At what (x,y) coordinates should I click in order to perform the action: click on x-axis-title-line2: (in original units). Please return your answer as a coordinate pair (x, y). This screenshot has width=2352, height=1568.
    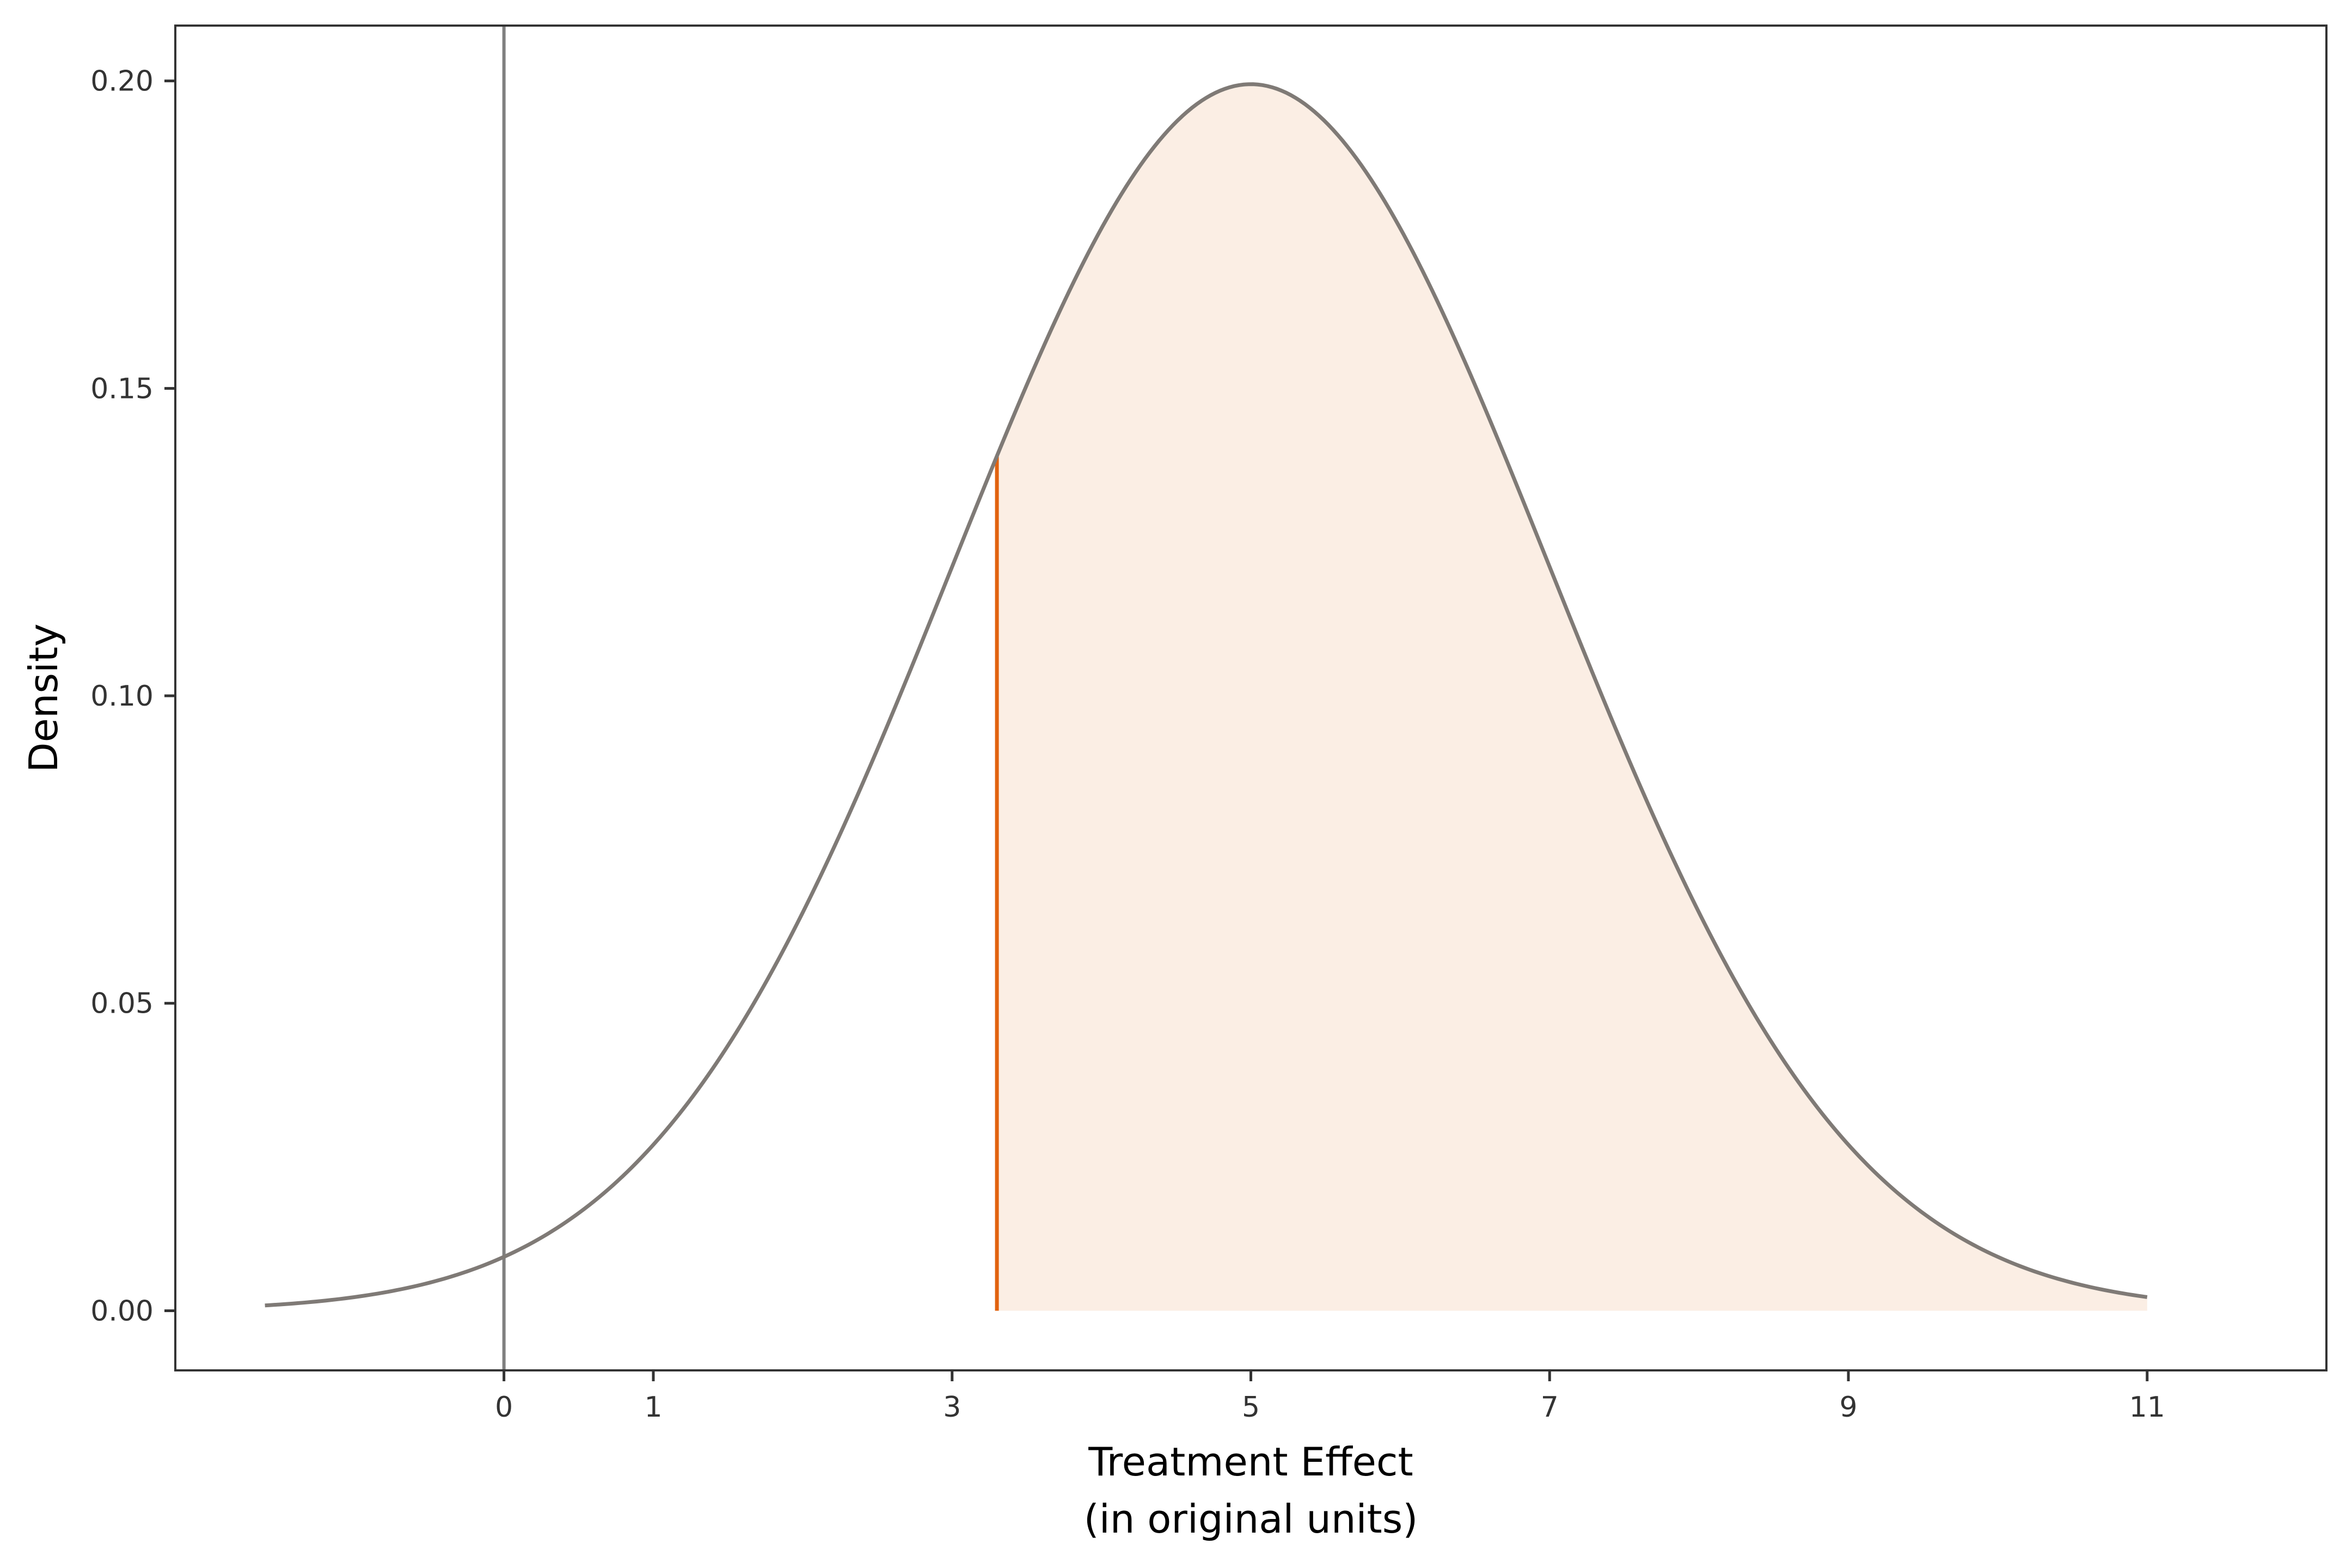
    Looking at the image, I should click on (1251, 1519).